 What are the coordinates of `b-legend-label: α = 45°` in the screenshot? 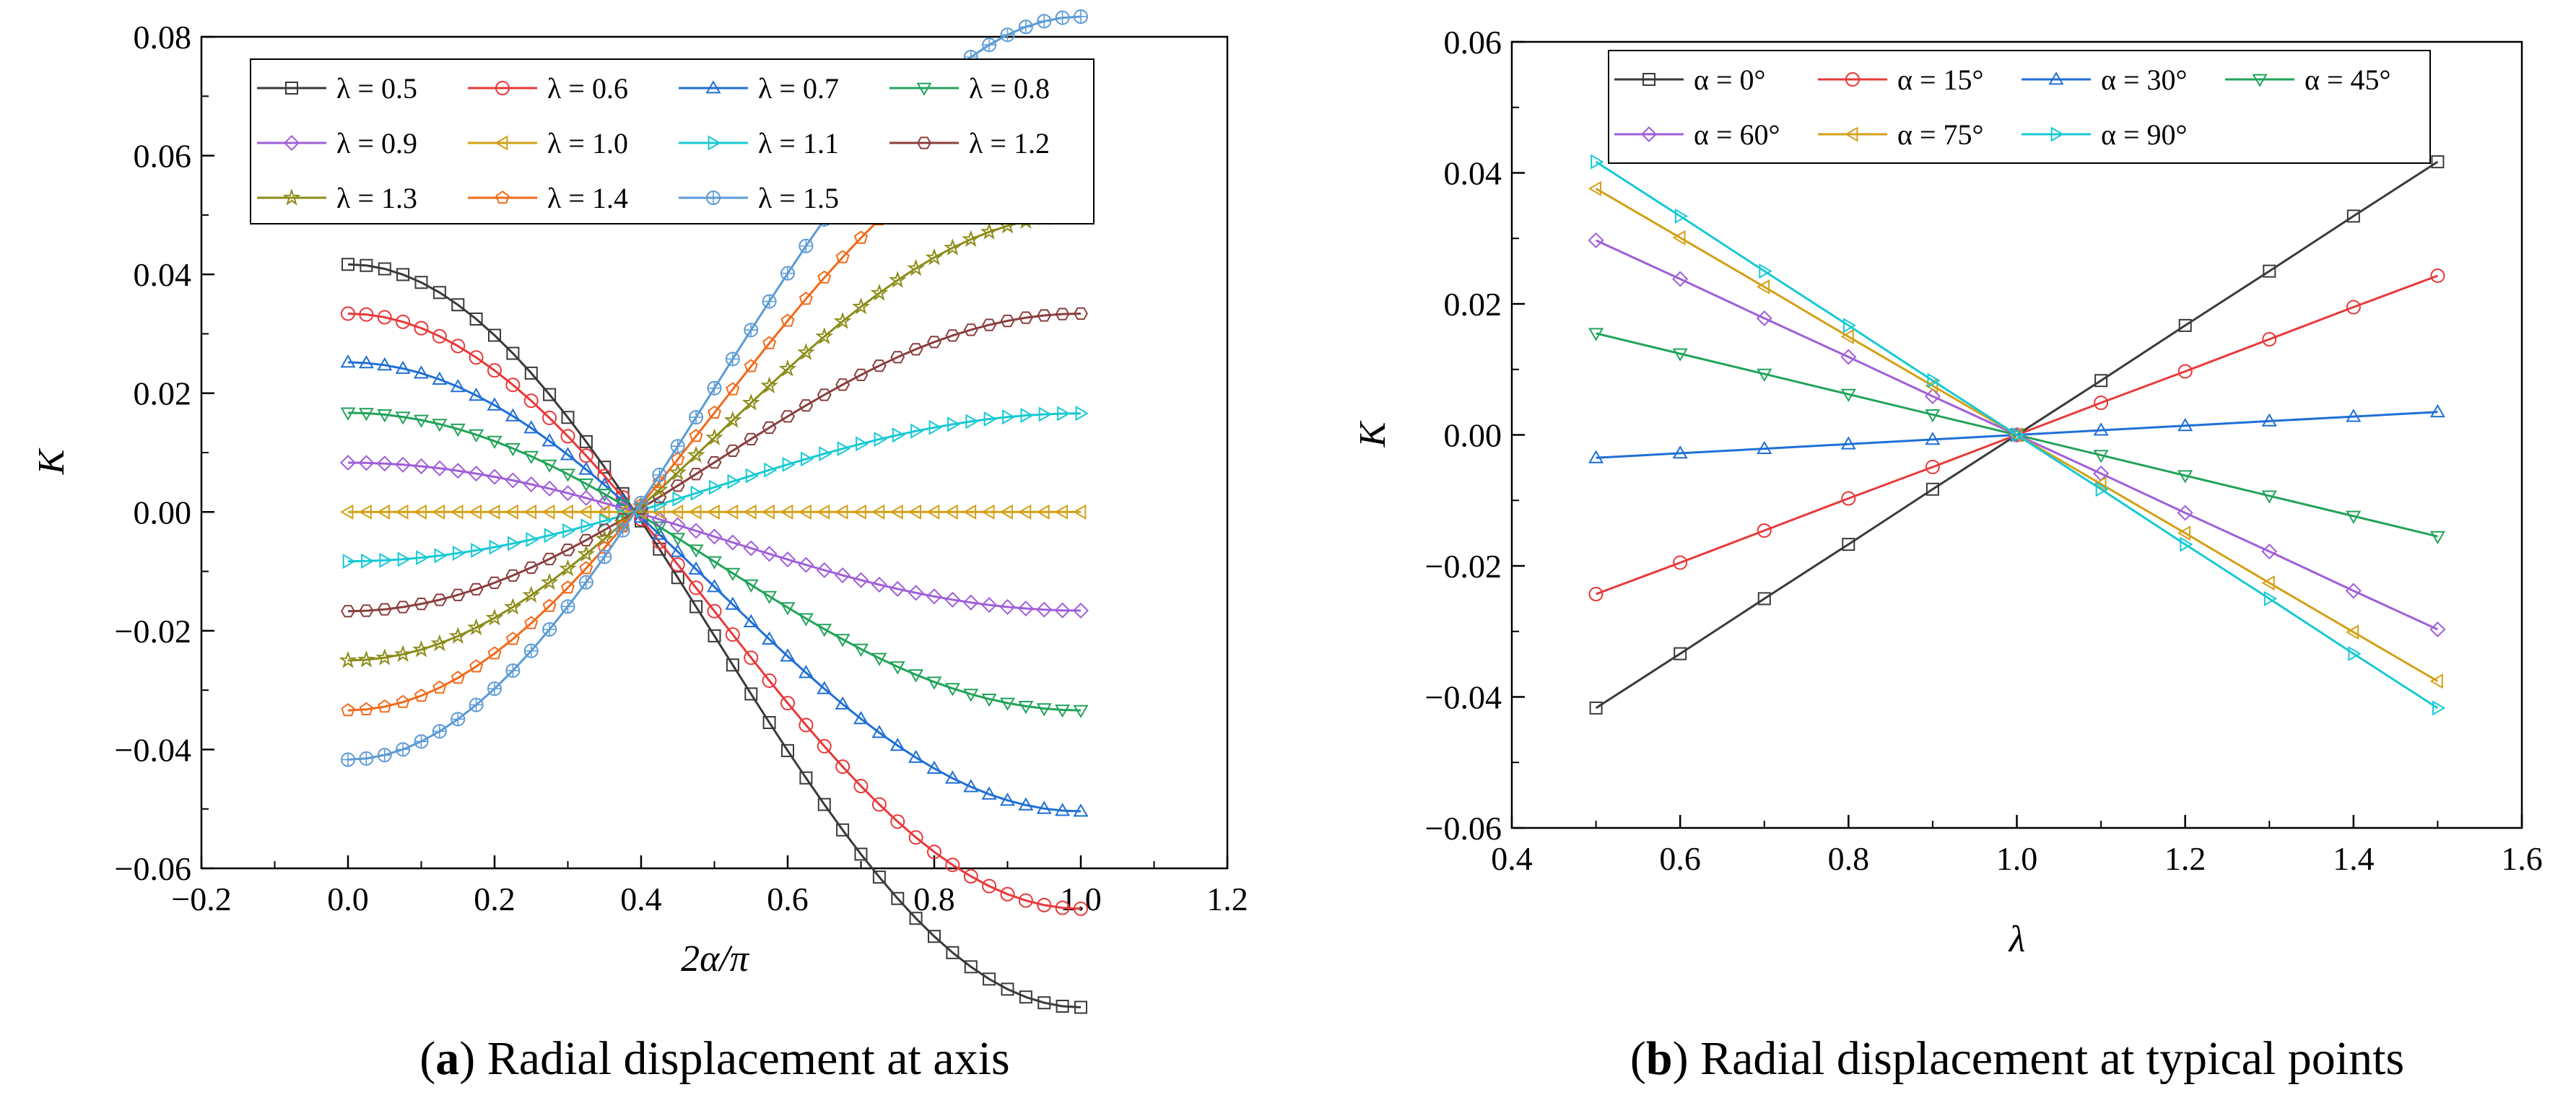 It's located at (2348, 80).